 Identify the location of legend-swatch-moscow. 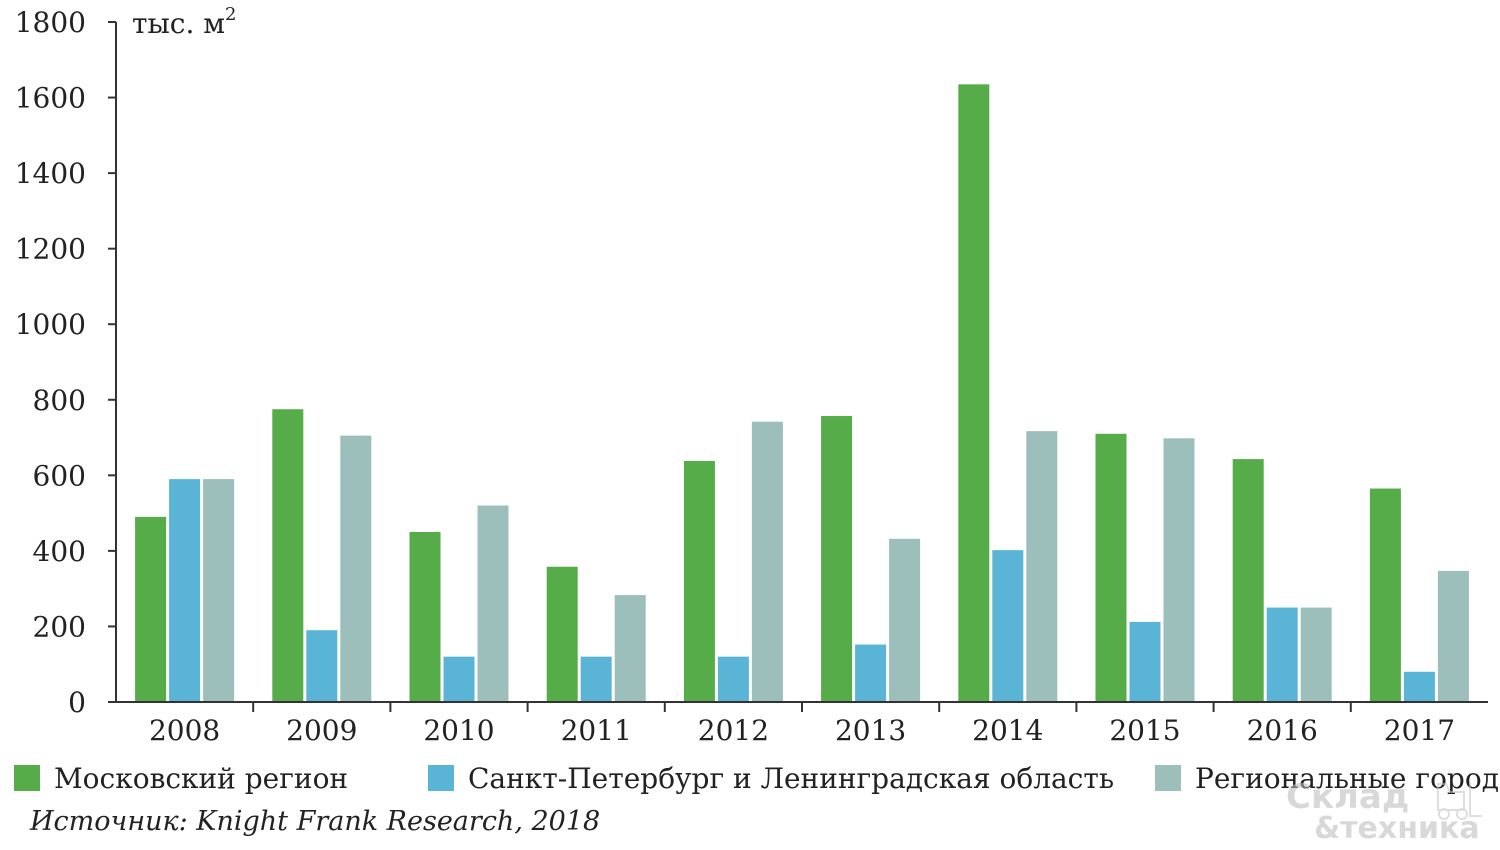
(27, 778).